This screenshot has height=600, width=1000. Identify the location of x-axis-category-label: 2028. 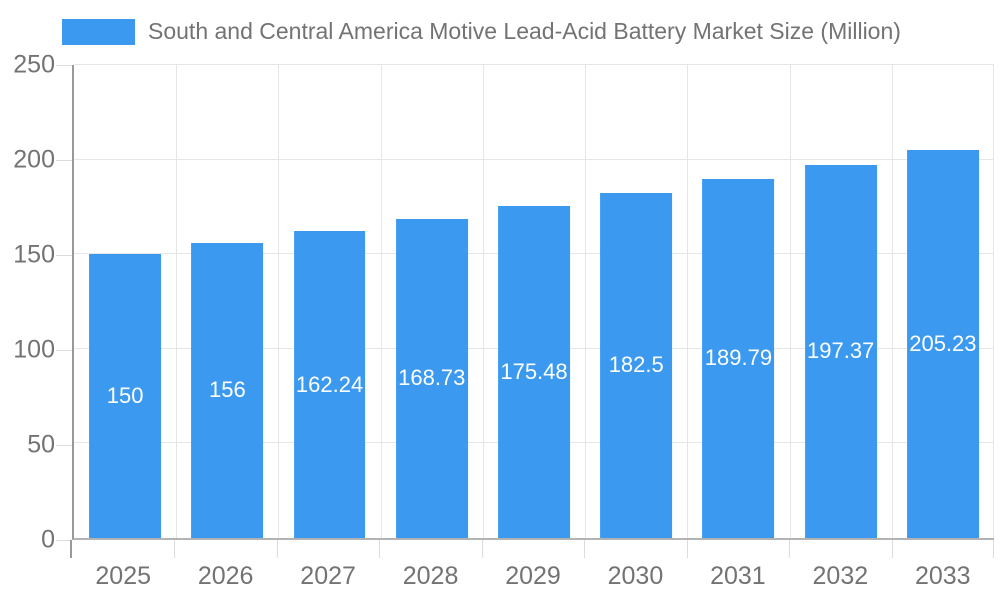
(430, 576).